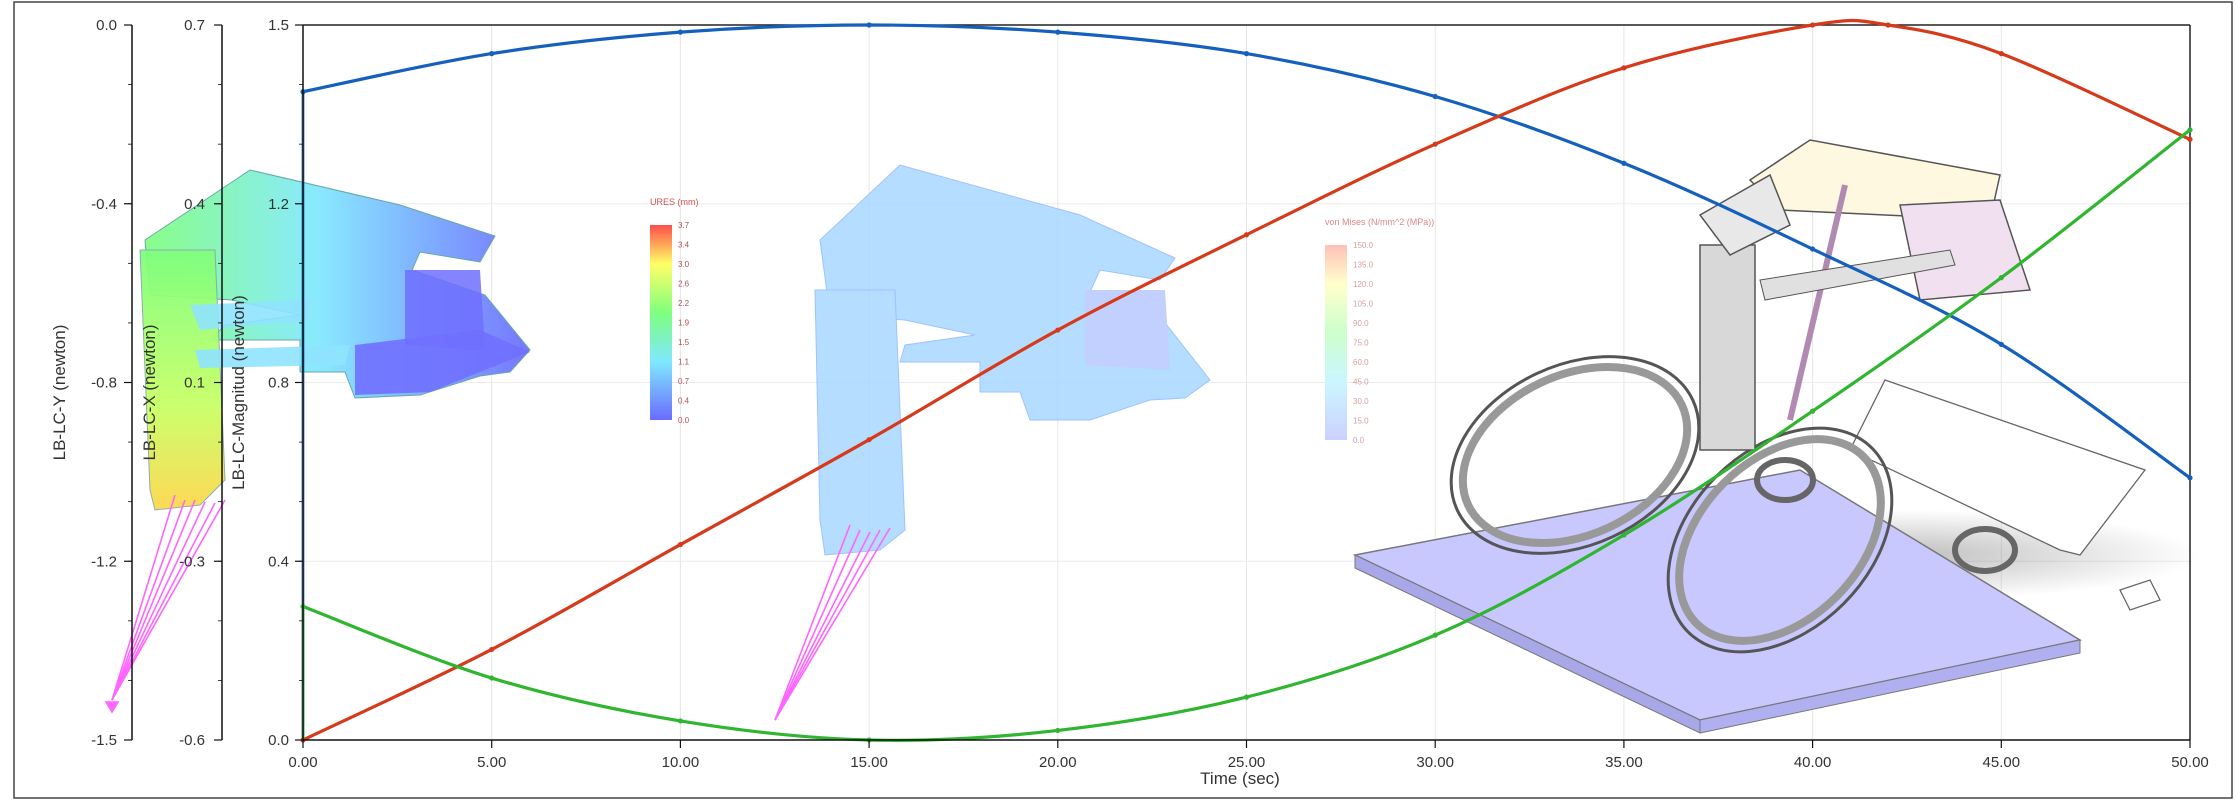 The image size is (2236, 800). I want to click on legend-tick-label: 1.9, so click(684, 323).